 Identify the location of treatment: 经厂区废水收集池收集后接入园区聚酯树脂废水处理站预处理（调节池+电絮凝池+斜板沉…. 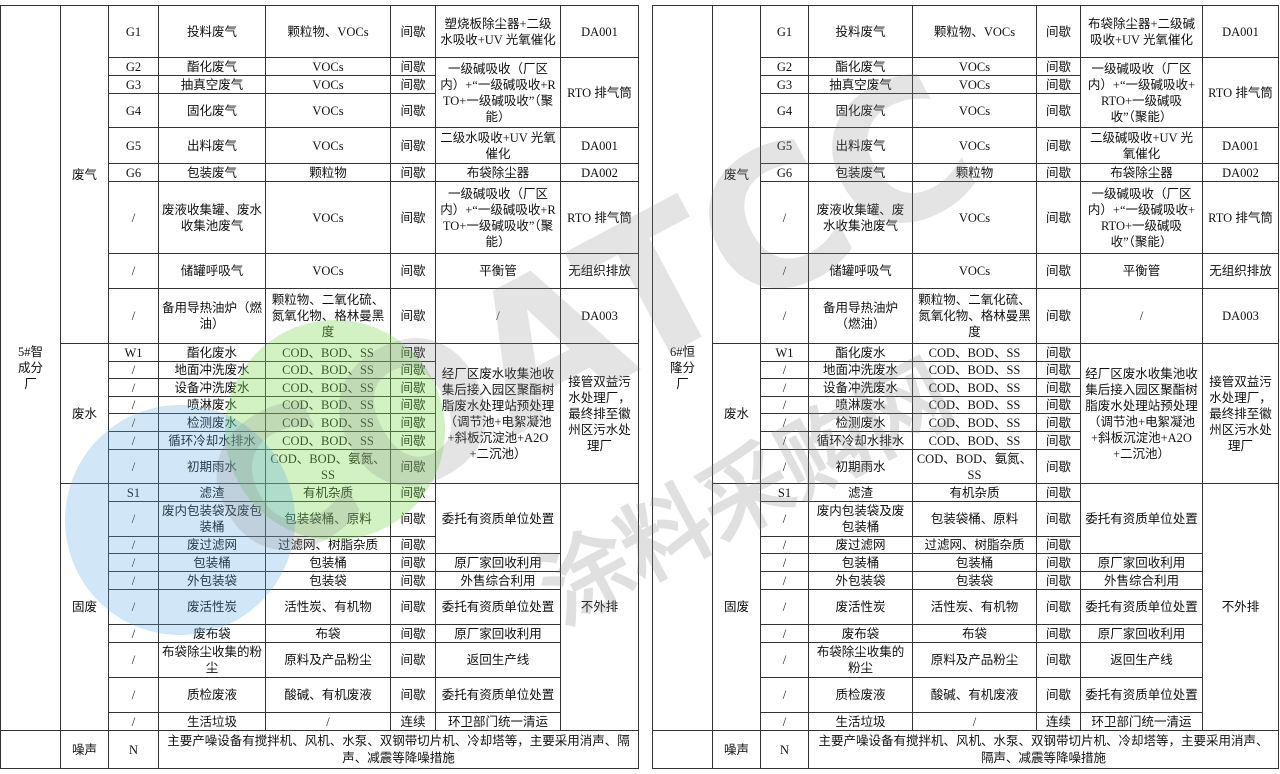
(1141, 413).